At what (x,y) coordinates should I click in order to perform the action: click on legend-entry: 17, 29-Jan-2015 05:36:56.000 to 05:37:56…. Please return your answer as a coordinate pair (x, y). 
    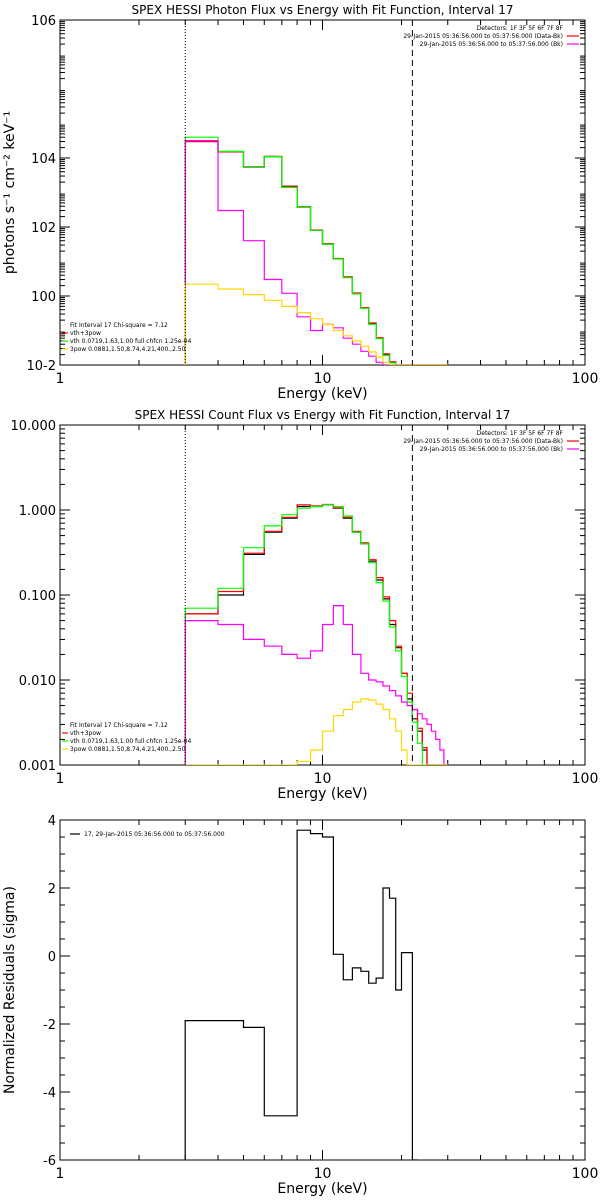
    Looking at the image, I should click on (154, 834).